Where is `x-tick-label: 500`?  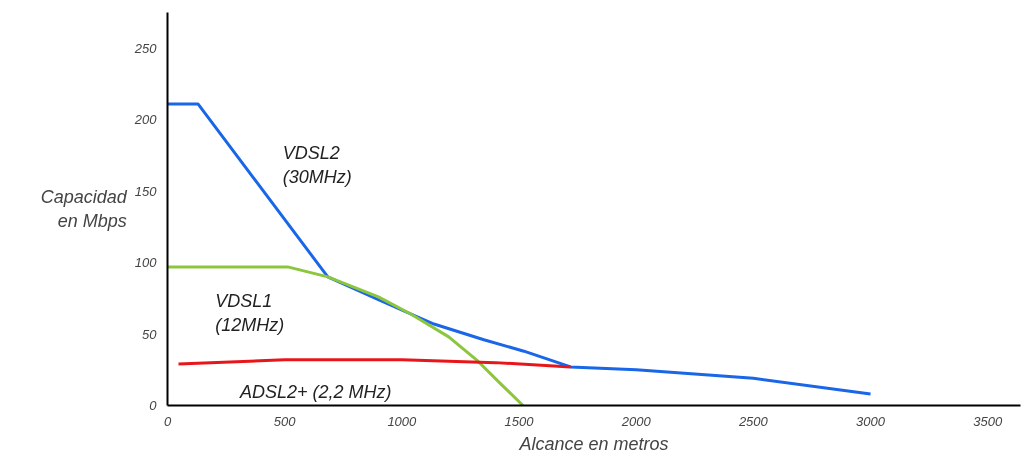
x-tick-label: 500 is located at coordinates (285, 421).